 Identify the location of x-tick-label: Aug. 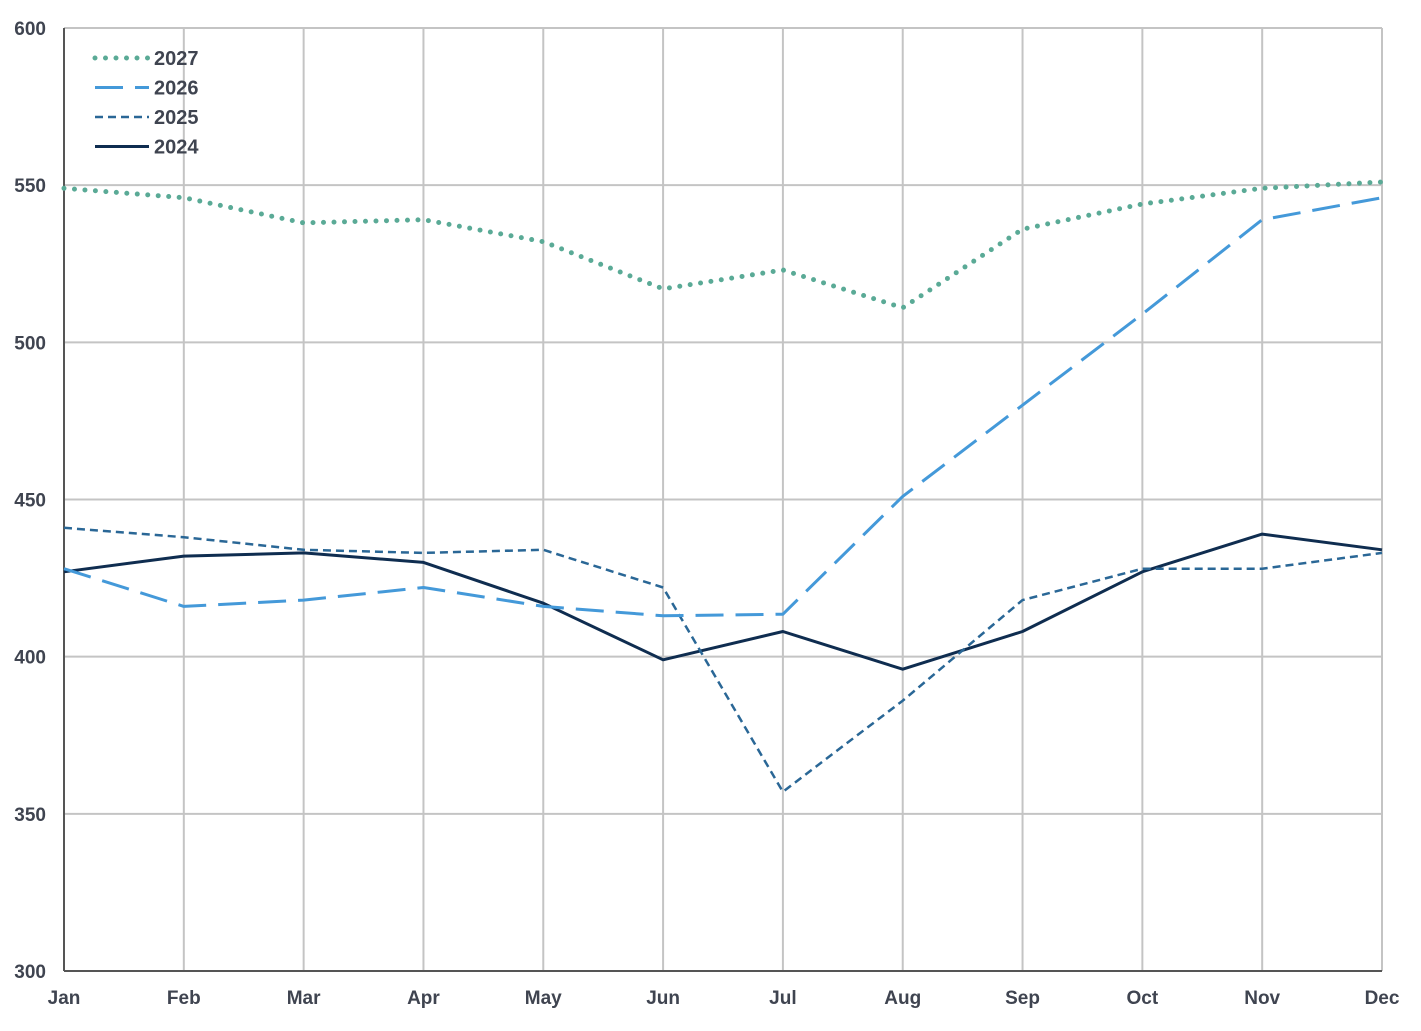
(902, 998).